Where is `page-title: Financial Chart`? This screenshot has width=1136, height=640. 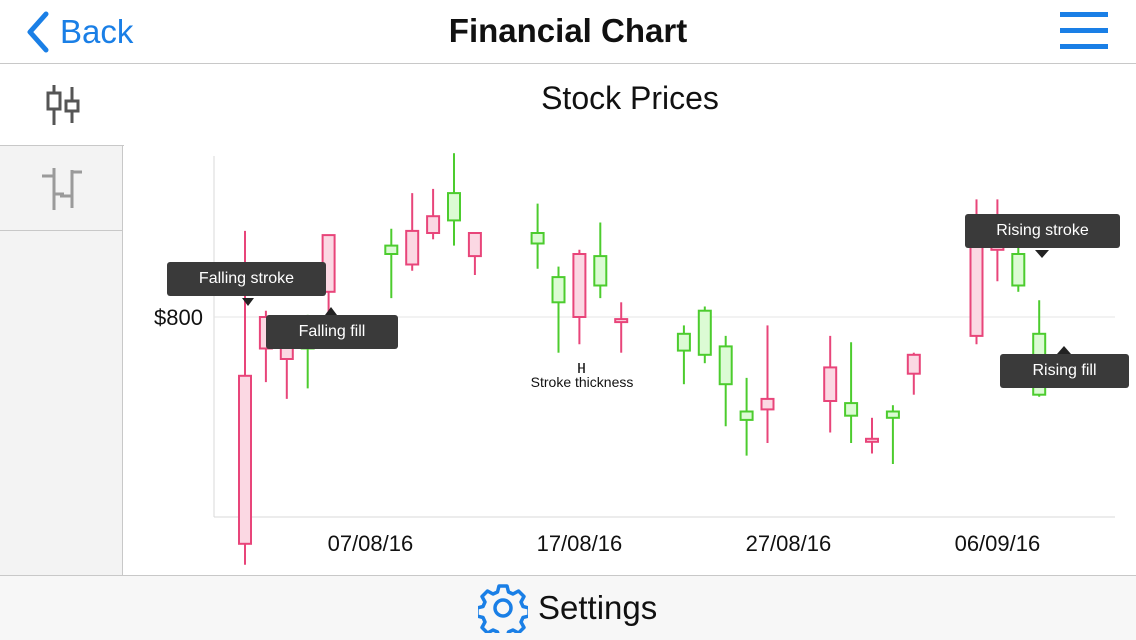
page-title: Financial Chart is located at coordinates (568, 30).